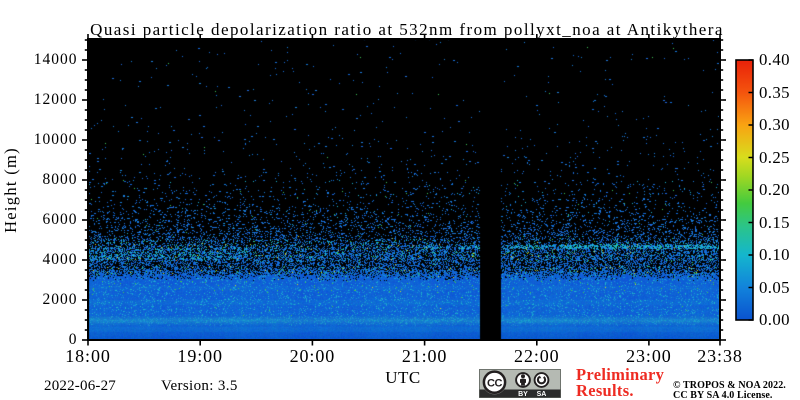  What do you see at coordinates (542, 394) in the screenshot?
I see `svg-text: SA` at bounding box center [542, 394].